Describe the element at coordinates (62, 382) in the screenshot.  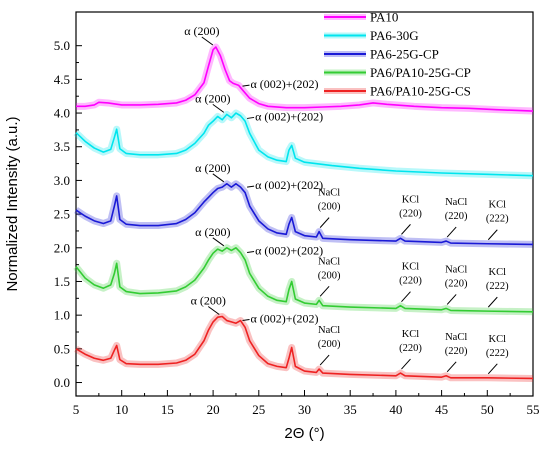
I see `y-tick-label: 0.0` at that location.